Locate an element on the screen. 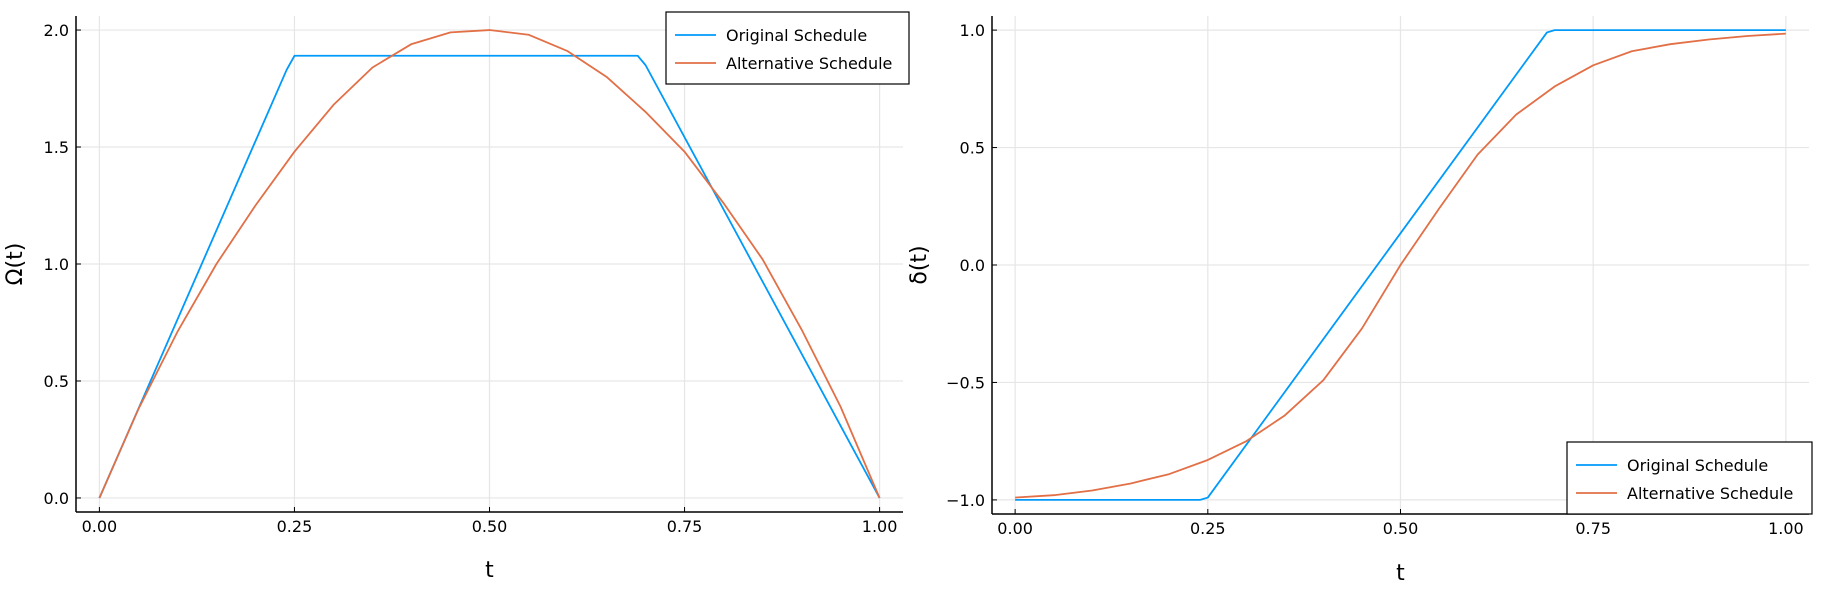 The image size is (1822, 596). y-tick-label: −0.5 is located at coordinates (965, 382).